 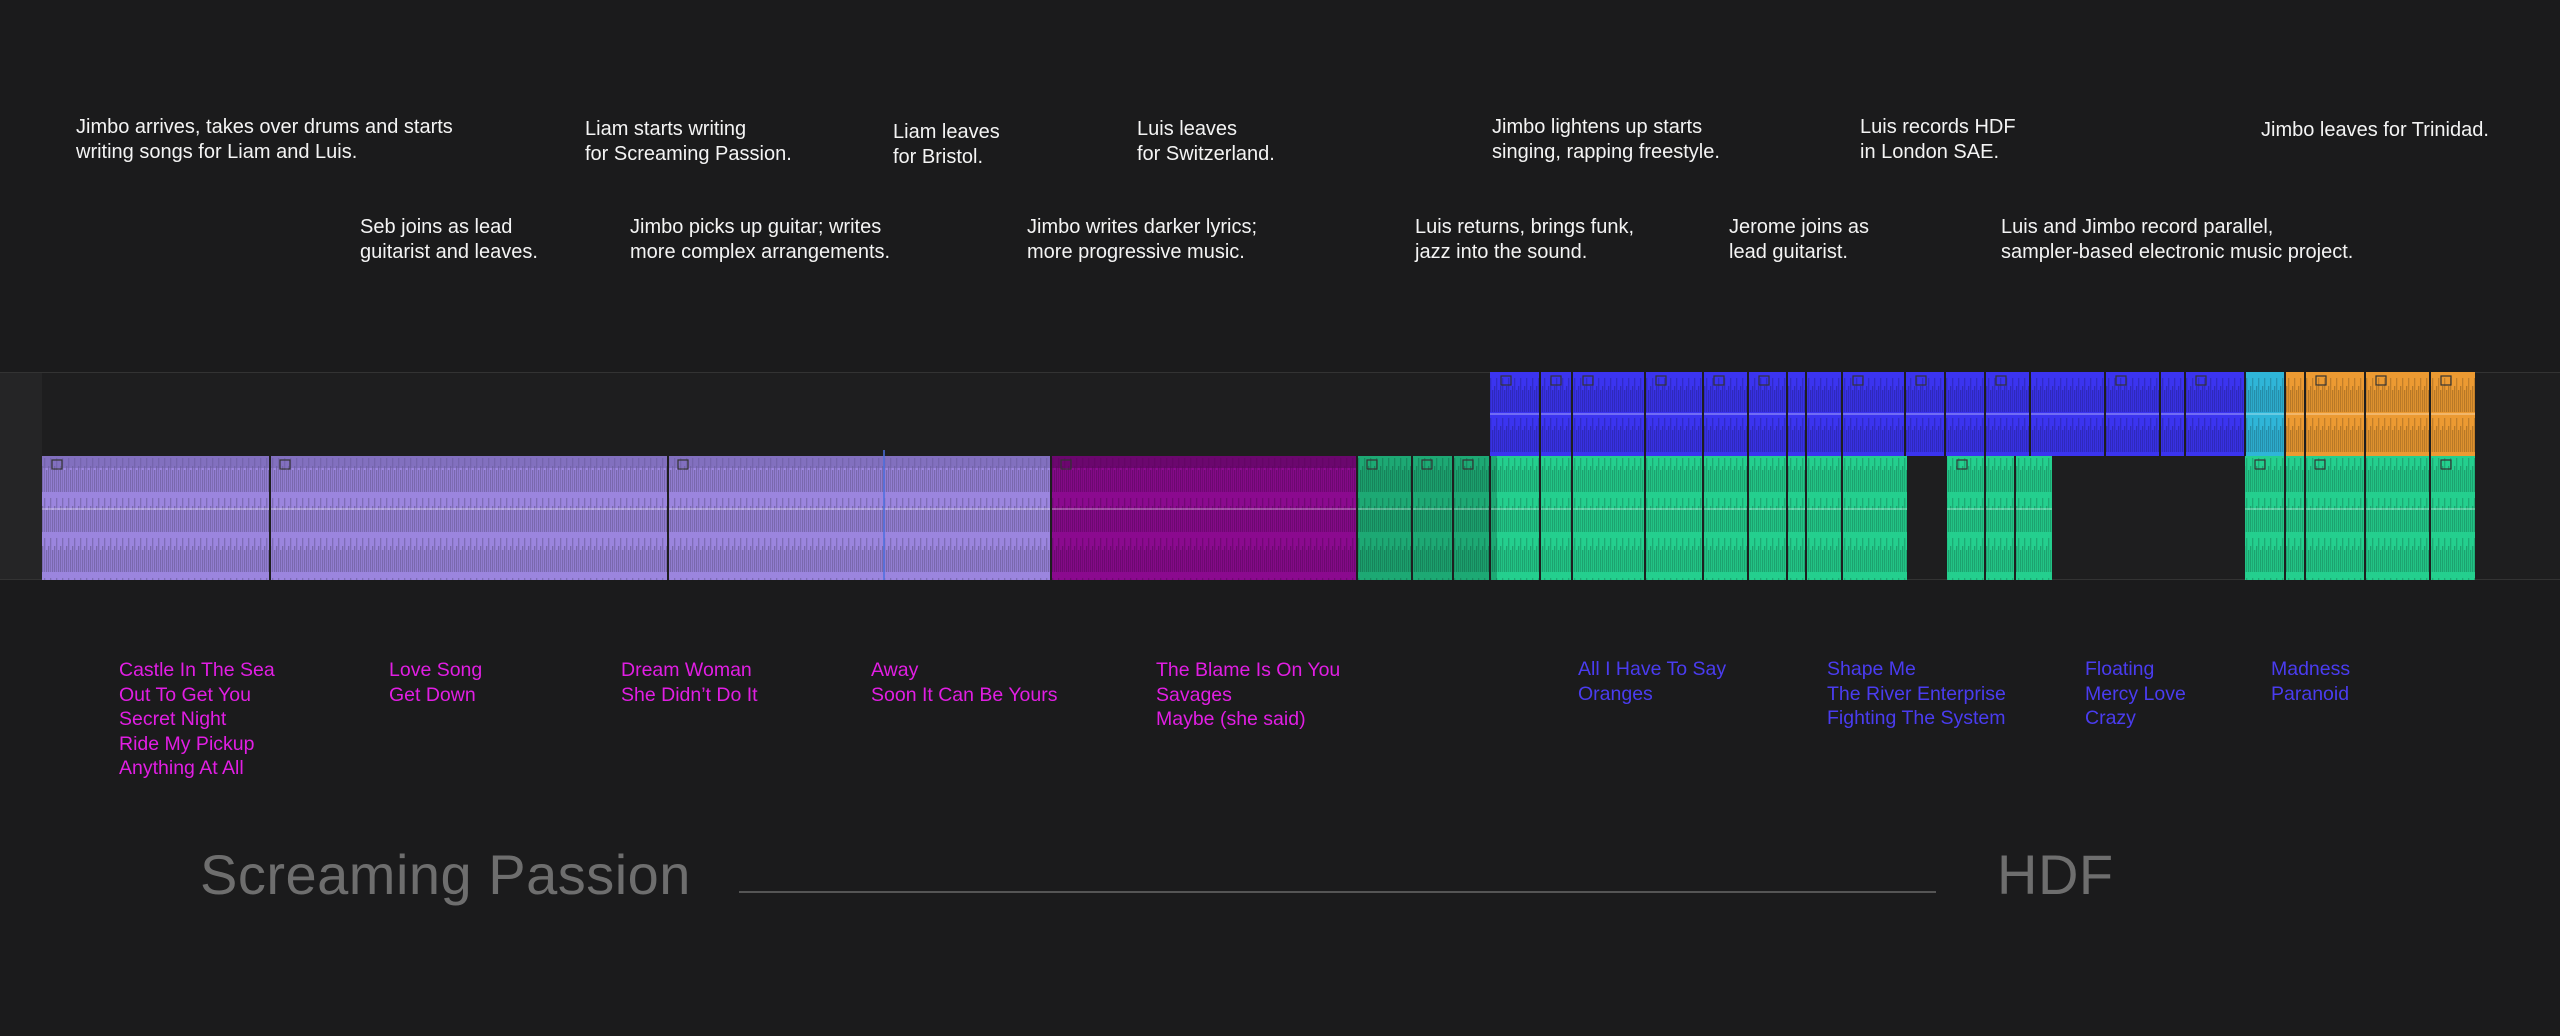 What do you see at coordinates (432, 694) in the screenshot?
I see `song-title: Get Down` at bounding box center [432, 694].